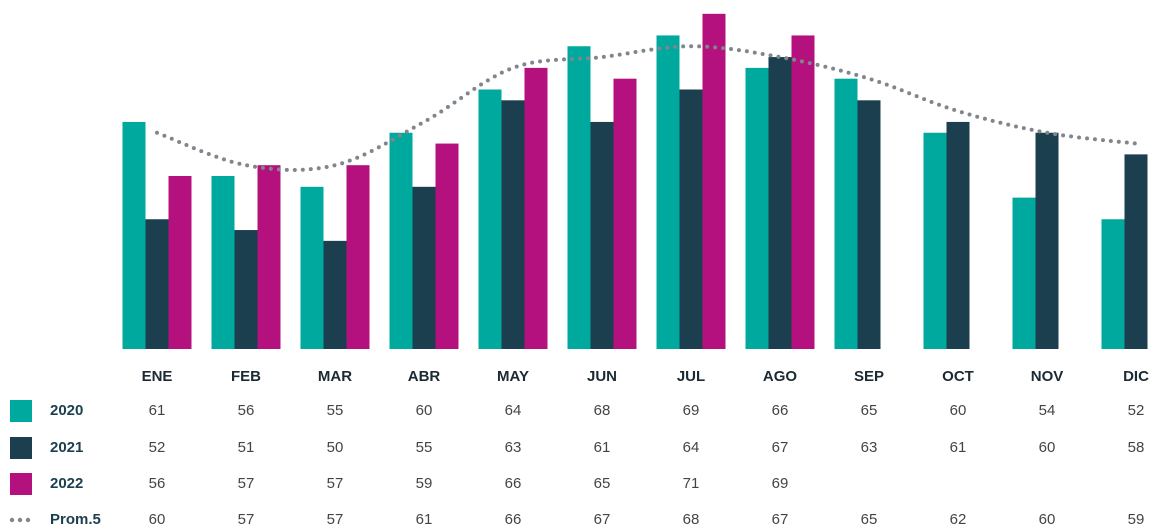 The width and height of the screenshot is (1154, 529). I want to click on x-tick-label: MAR, so click(335, 376).